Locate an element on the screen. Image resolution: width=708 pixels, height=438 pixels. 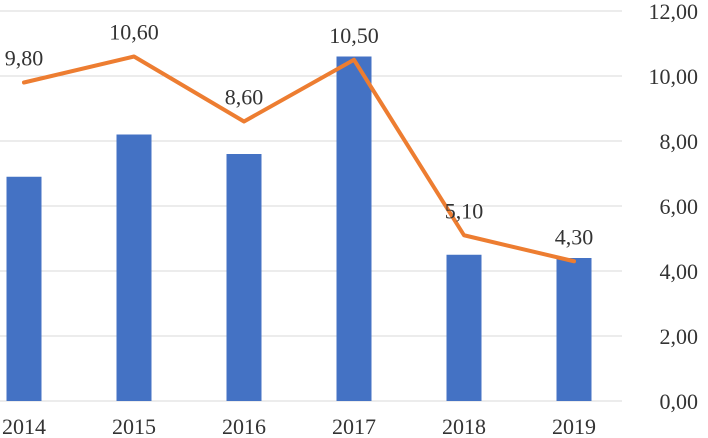
line-data-label: 9,80 is located at coordinates (24, 58).